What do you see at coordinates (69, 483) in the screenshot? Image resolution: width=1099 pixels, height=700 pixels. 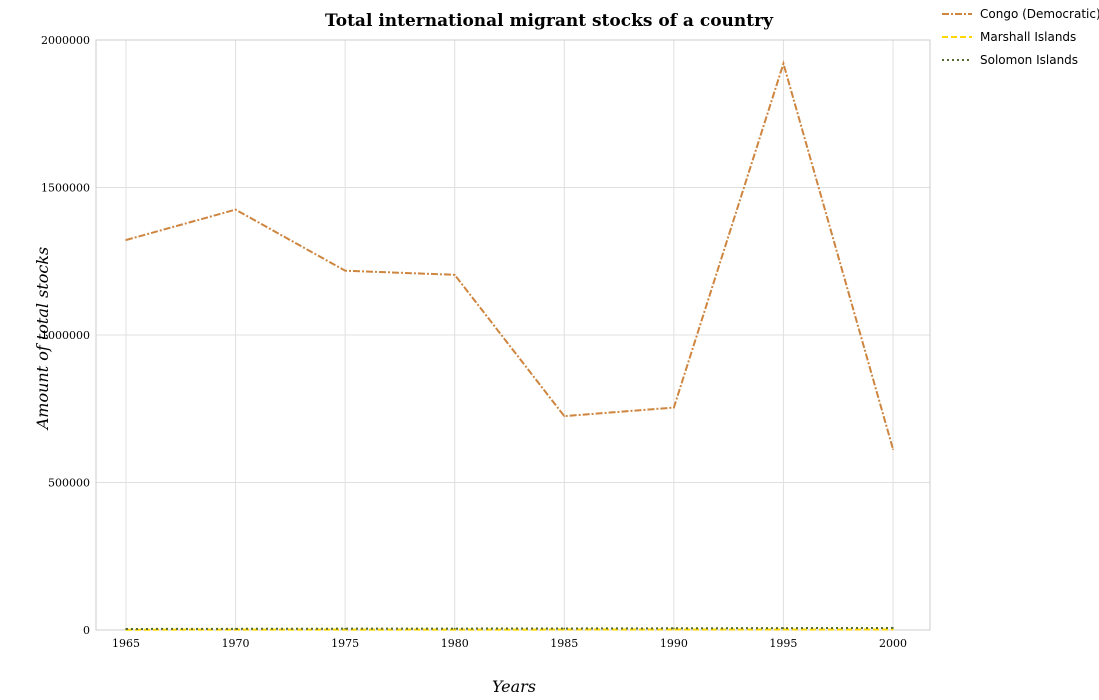 I see `y-tick-label: 500000` at bounding box center [69, 483].